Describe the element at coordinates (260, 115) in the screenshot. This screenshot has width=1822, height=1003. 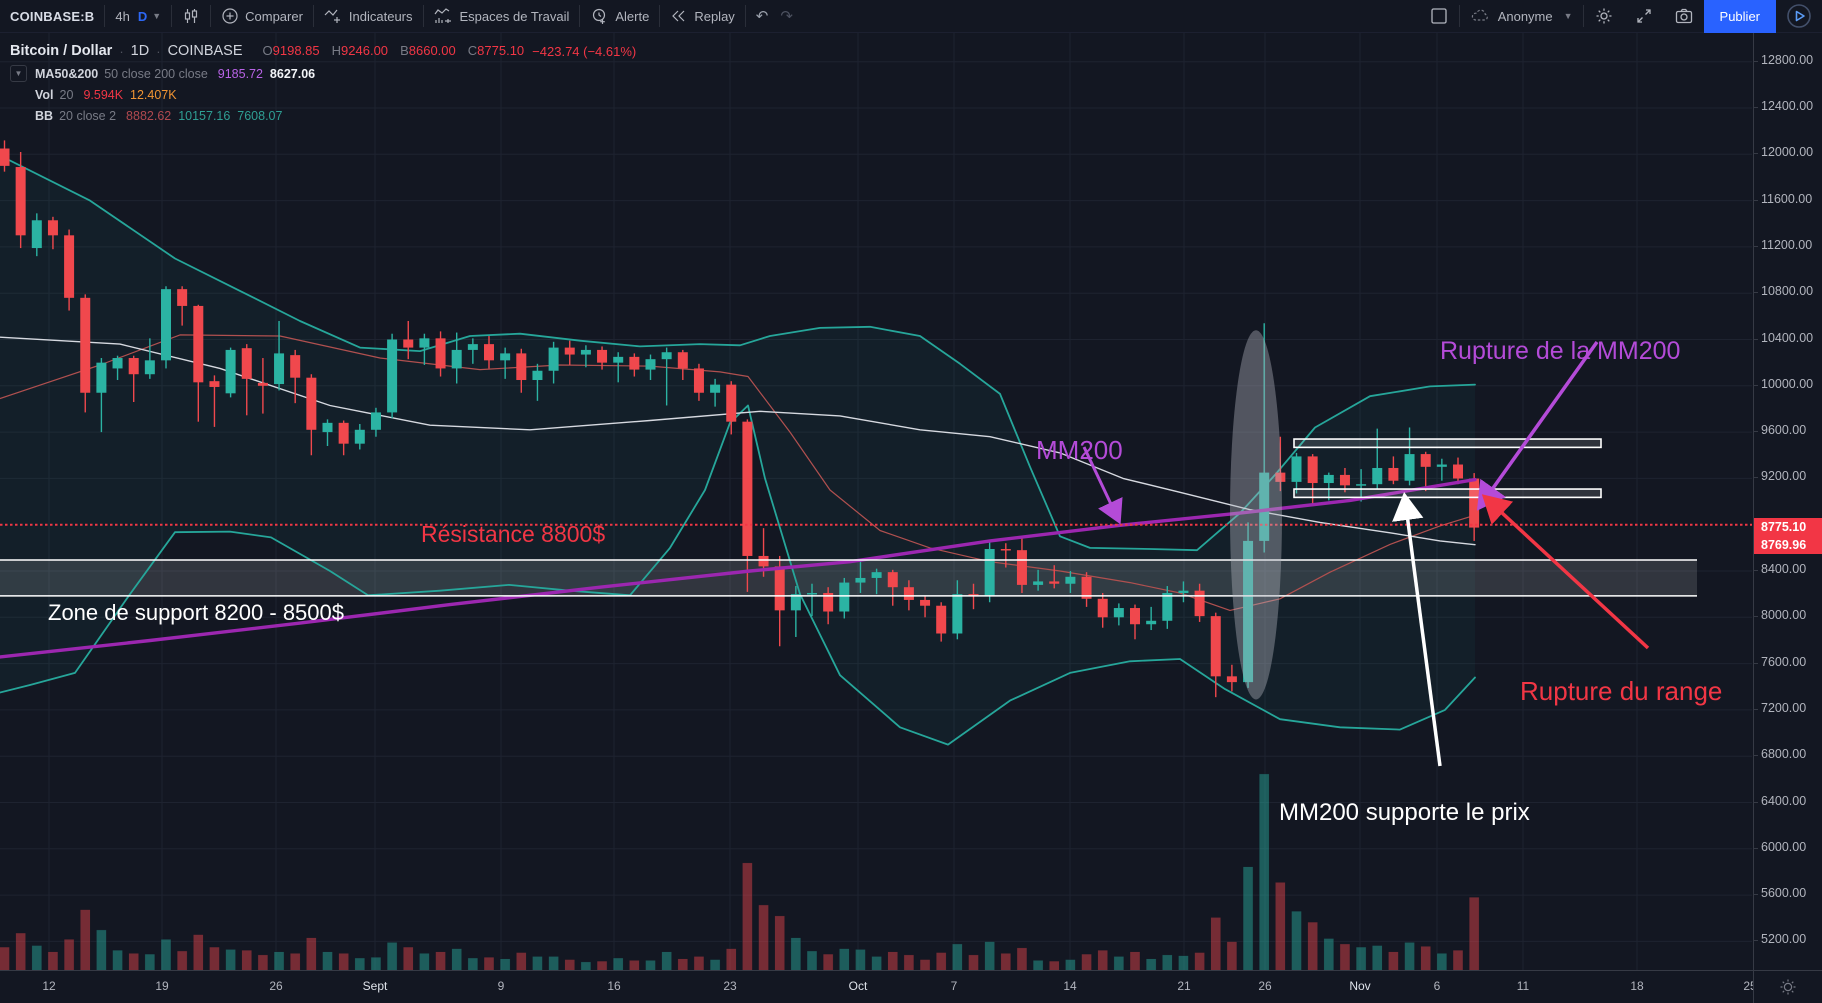
I see `bb-lower-value: 7608.07` at that location.